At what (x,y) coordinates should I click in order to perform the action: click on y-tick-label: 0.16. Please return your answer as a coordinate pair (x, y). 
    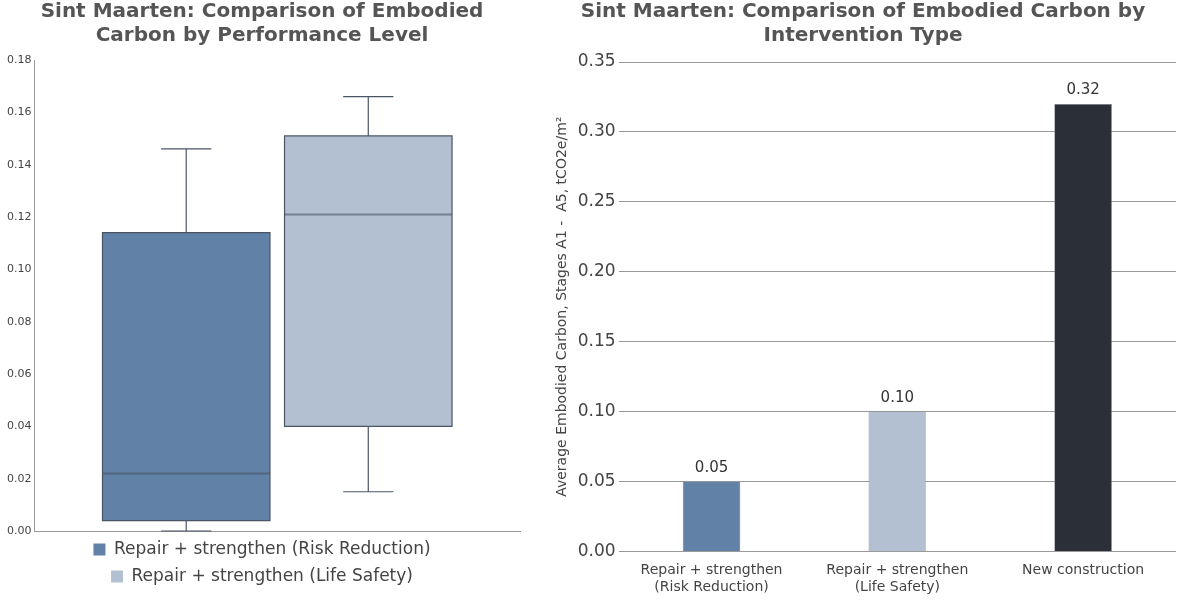
    Looking at the image, I should click on (19, 112).